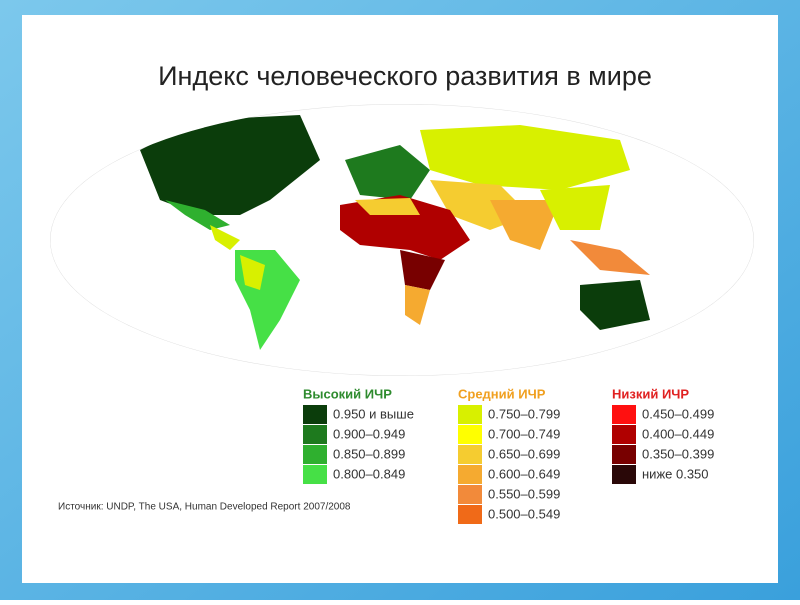  Describe the element at coordinates (524, 513) in the screenshot. I see `legend-label: 0.500–0.549` at that location.